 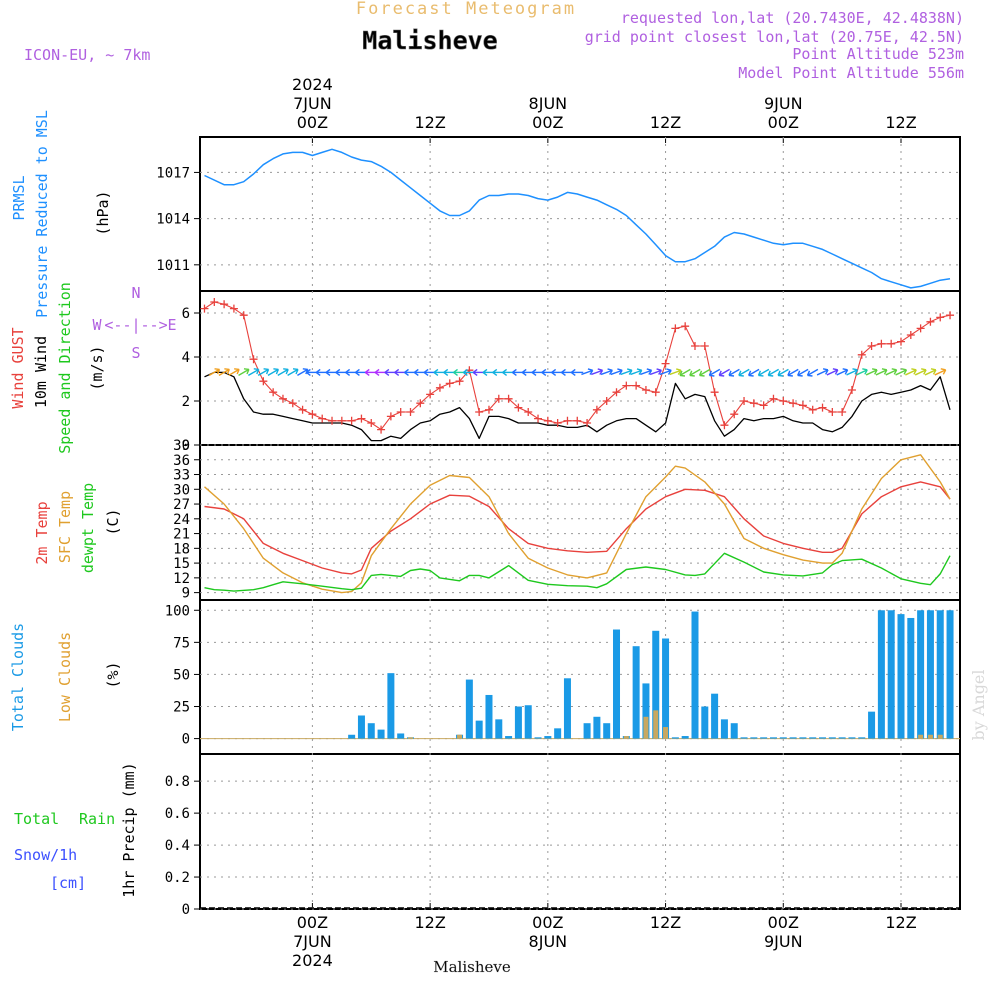 I want to click on wind-gust-label: Wind GUST, so click(x=18, y=367).